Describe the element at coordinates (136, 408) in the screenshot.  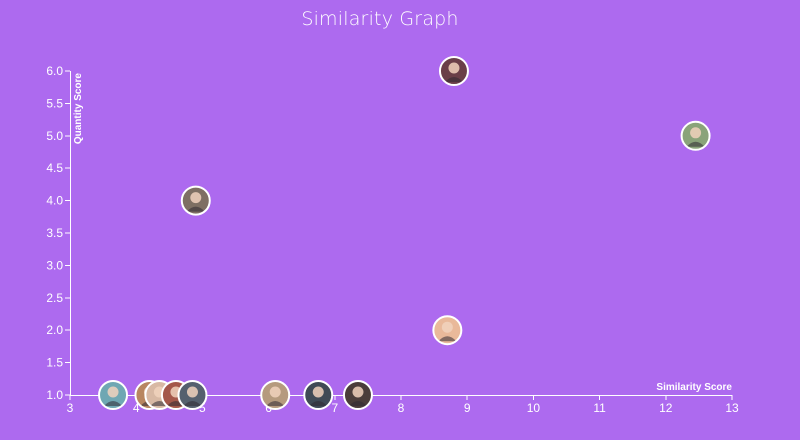
I see `x-tick-label: 4` at that location.